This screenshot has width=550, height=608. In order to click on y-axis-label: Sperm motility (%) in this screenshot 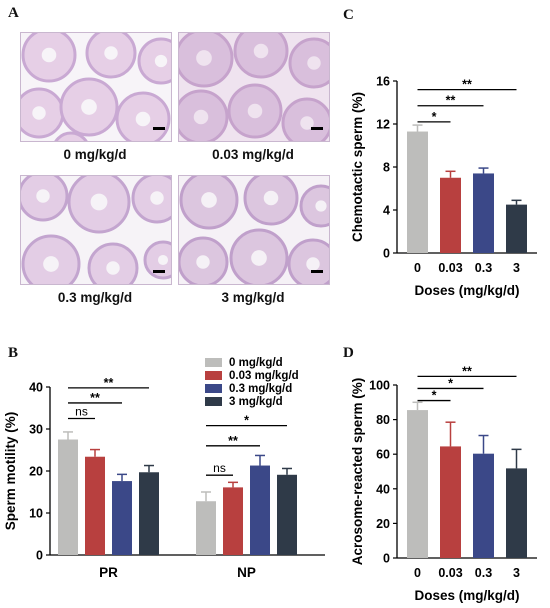, I will do `click(10, 471)`.